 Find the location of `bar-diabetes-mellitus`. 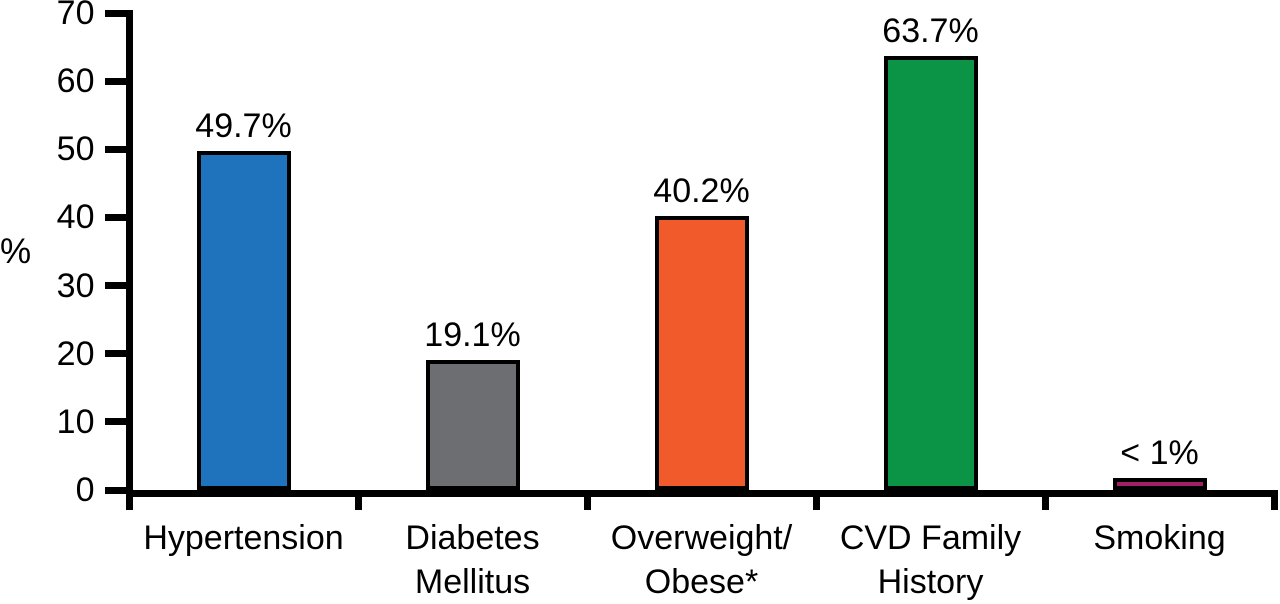

bar-diabetes-mellitus is located at coordinates (472, 424).